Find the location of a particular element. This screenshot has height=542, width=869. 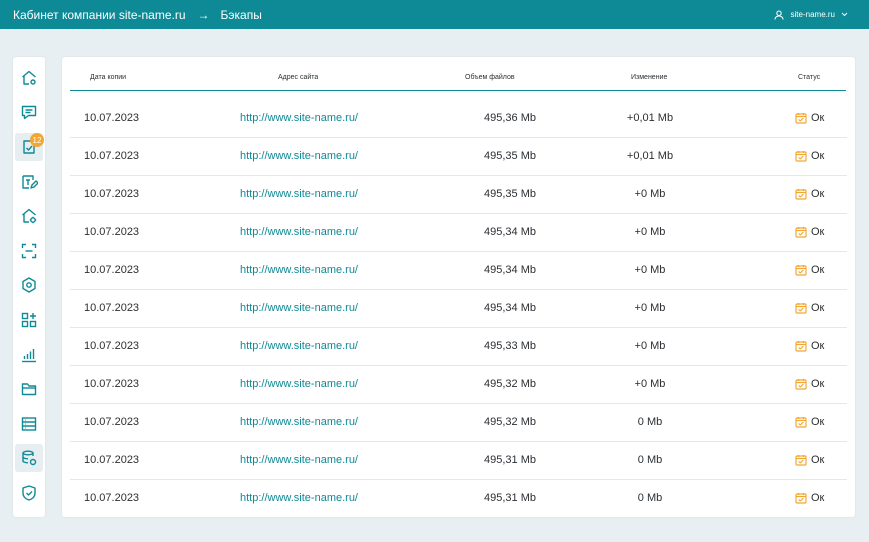

nav-home-gear is located at coordinates (29, 216).